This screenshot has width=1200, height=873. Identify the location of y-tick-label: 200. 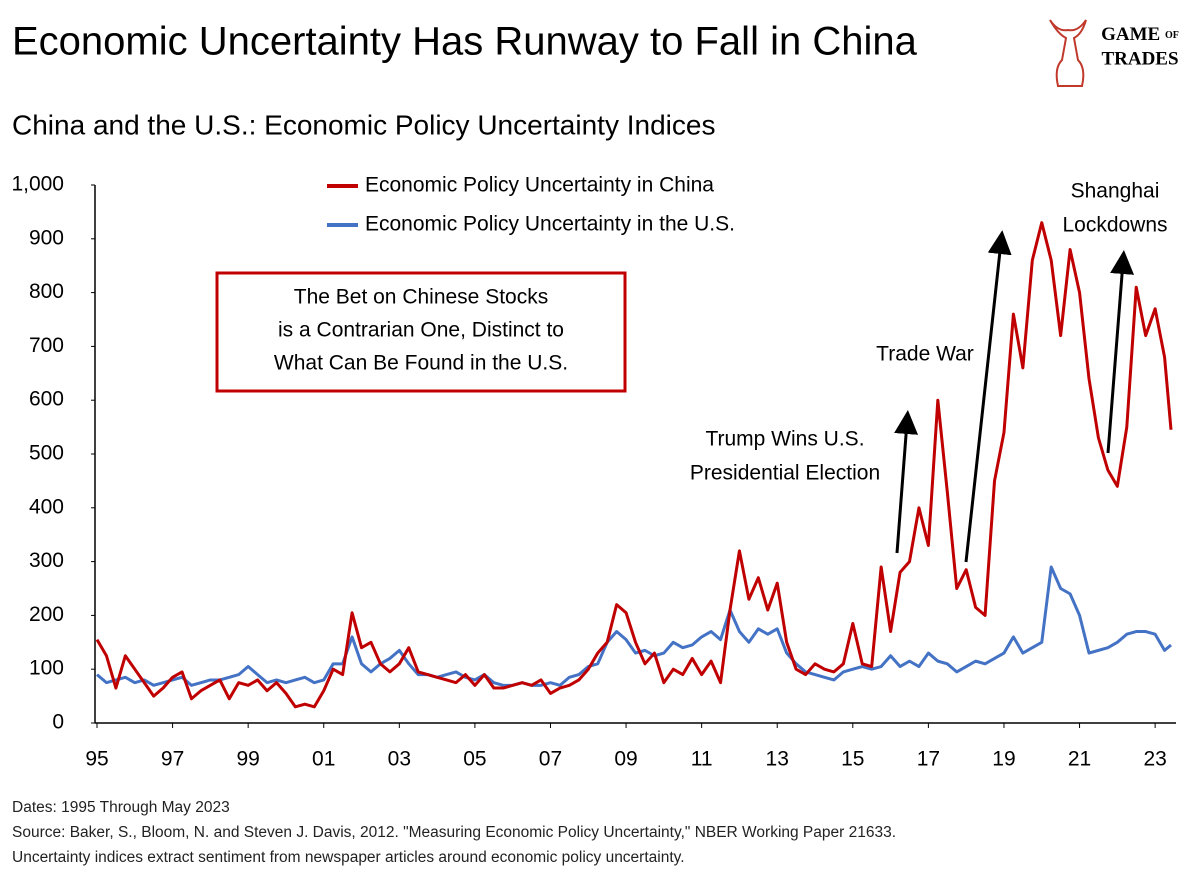
(46, 614).